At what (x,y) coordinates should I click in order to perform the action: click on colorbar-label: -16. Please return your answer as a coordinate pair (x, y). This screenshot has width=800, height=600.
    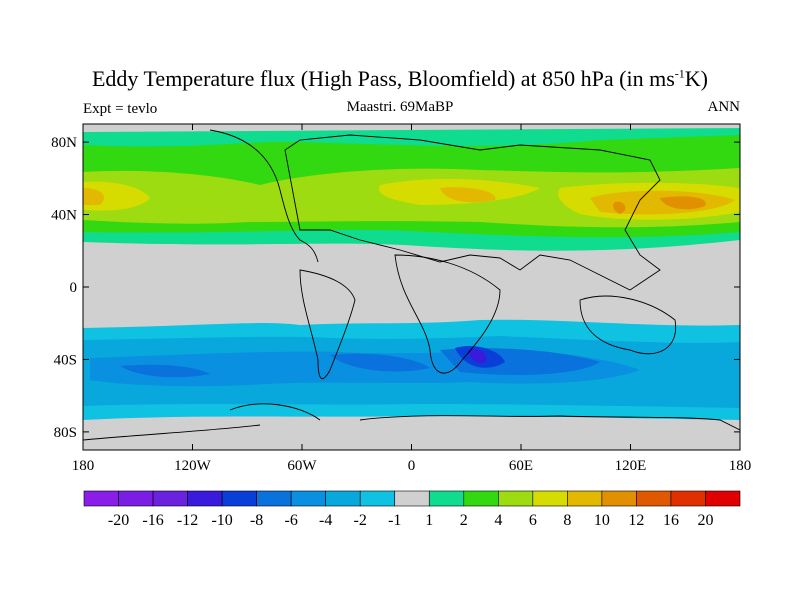
    Looking at the image, I should click on (152, 520).